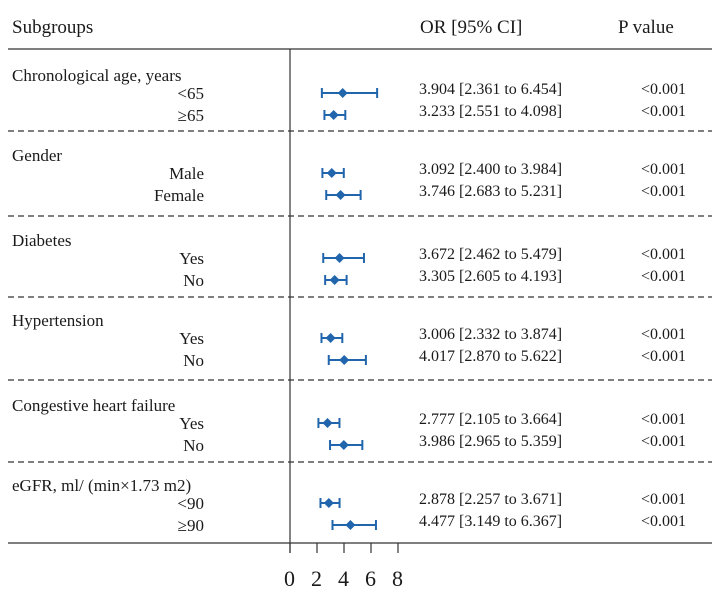 This screenshot has height=594, width=718. I want to click on or-ci-value: 3.305 [2.605 to 4.193], so click(491, 276).